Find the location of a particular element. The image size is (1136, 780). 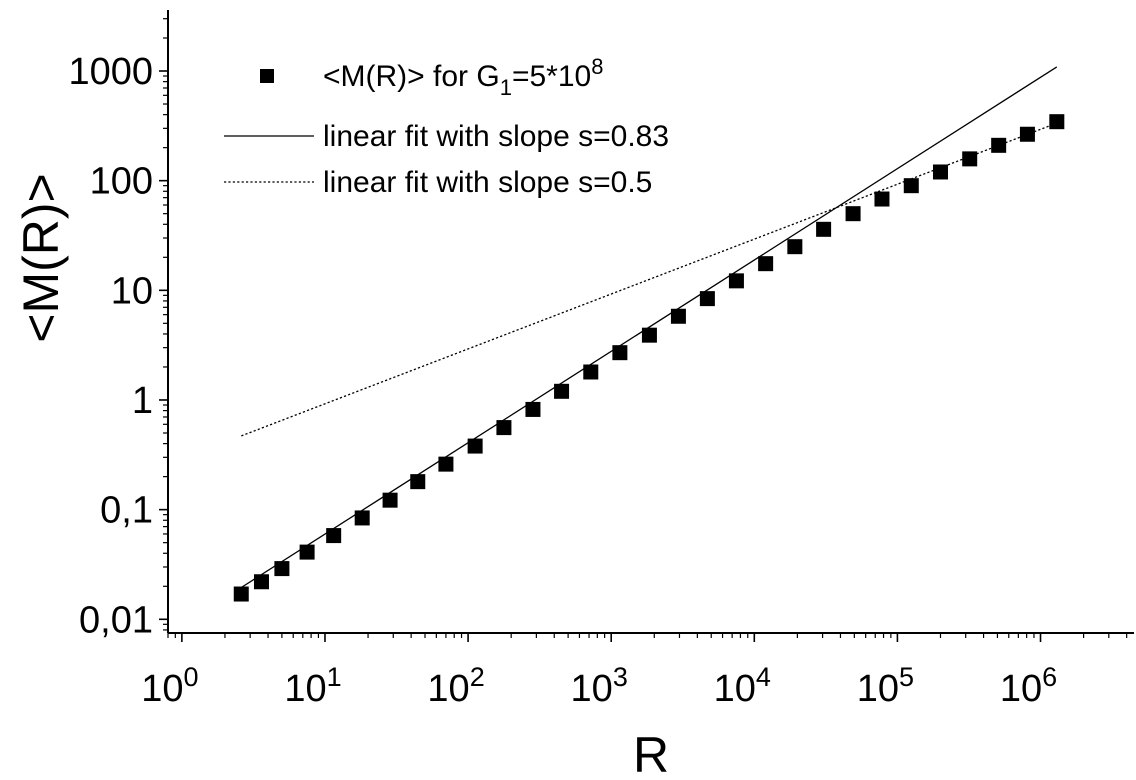

y-tick-label: 0,01 is located at coordinates (116, 620).